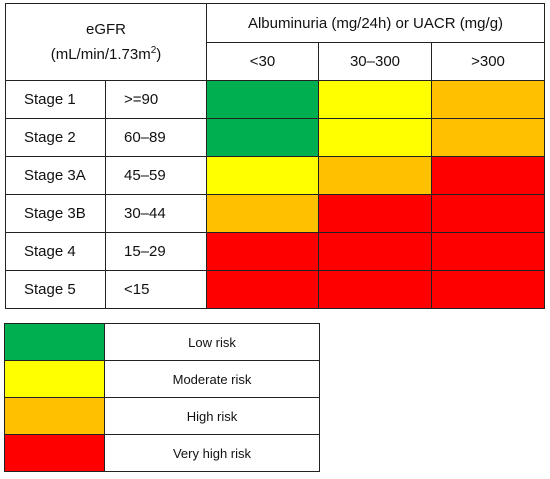 This screenshot has height=479, width=550. I want to click on table-row: Stage 1 >=90, so click(275, 99).